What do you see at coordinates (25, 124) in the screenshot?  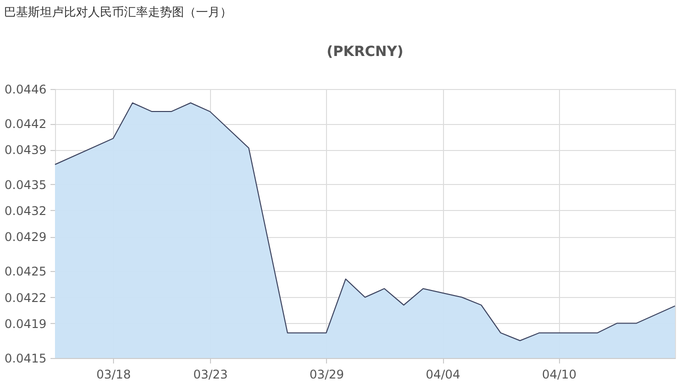 I see `y-tick-label: 0.0442` at bounding box center [25, 124].